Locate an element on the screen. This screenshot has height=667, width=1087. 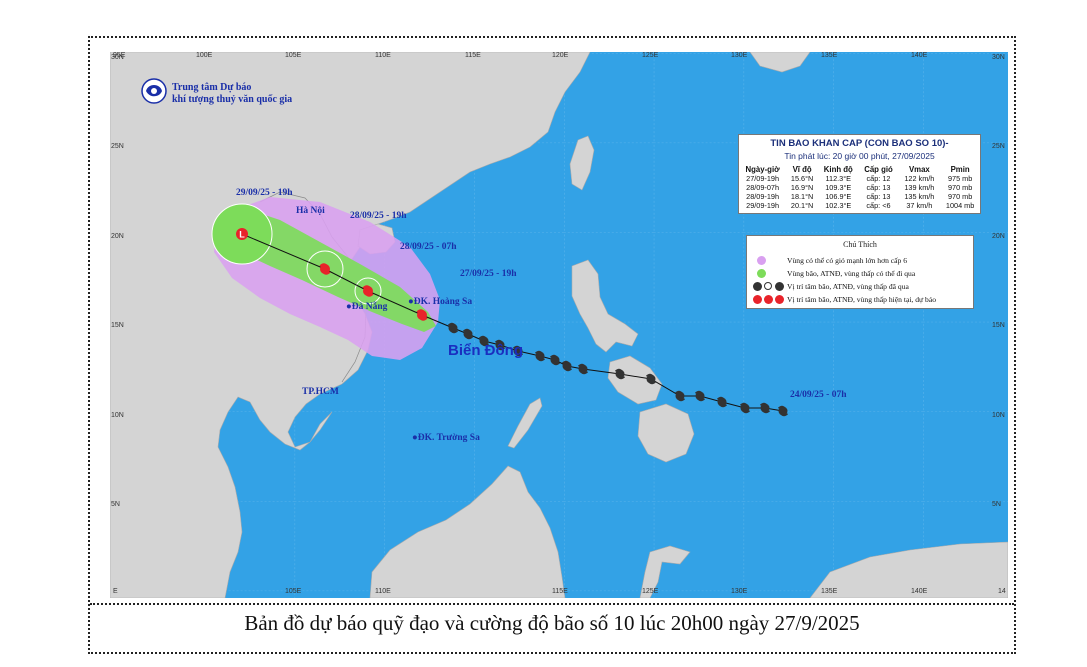
info-cell: 18.1°N is located at coordinates (802, 196).